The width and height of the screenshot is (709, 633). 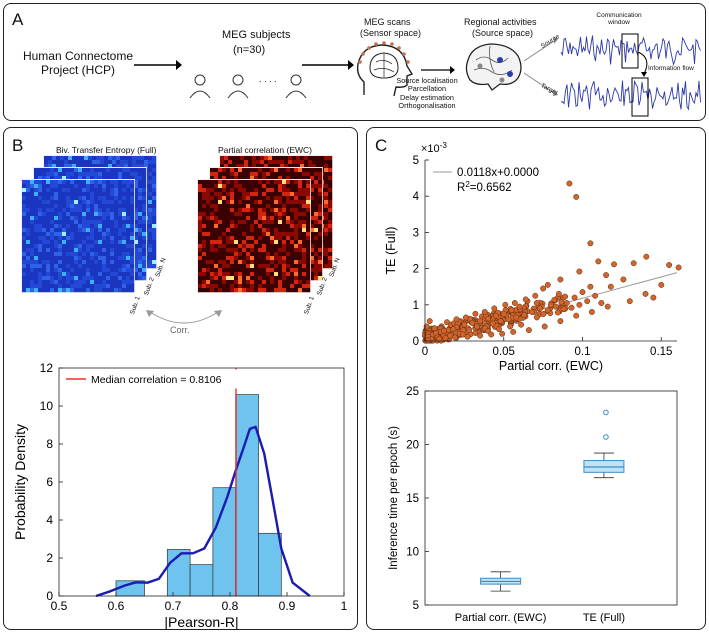 What do you see at coordinates (78, 236) in the screenshot?
I see `matrix-layer` at bounding box center [78, 236].